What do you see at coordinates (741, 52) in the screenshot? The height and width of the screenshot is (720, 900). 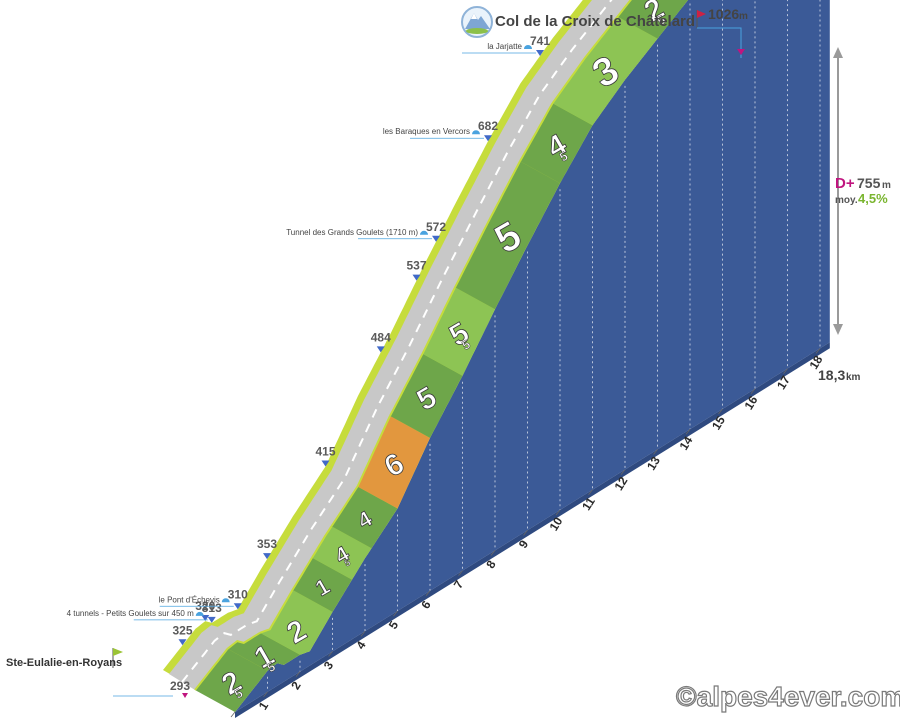 I see `summit-marker-icon` at bounding box center [741, 52].